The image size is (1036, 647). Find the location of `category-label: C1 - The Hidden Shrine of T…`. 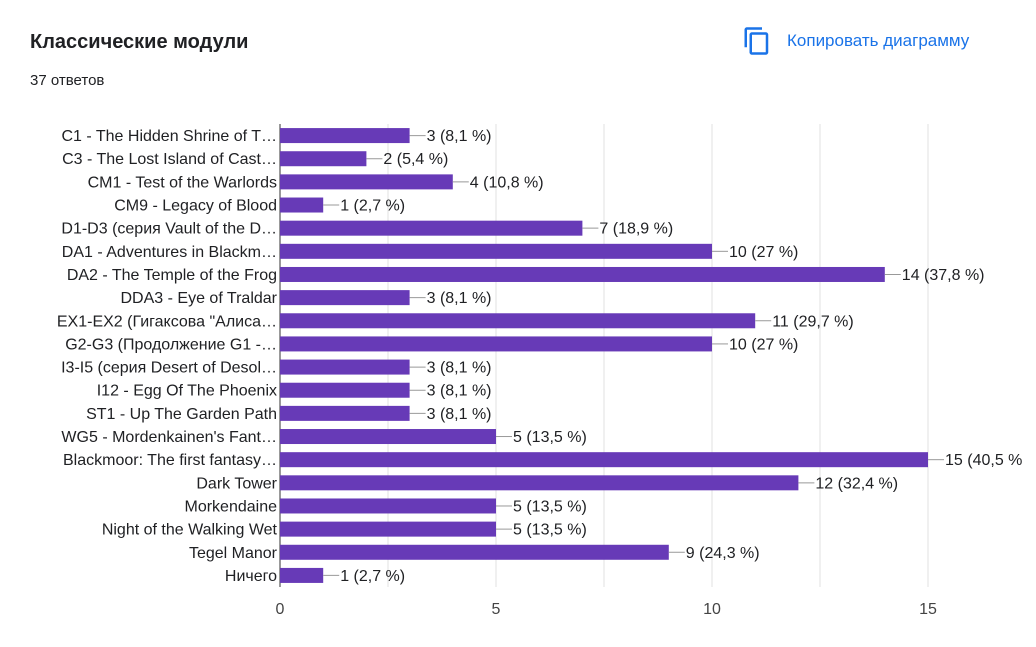

category-label: C1 - The Hidden Shrine of T… is located at coordinates (169, 136).